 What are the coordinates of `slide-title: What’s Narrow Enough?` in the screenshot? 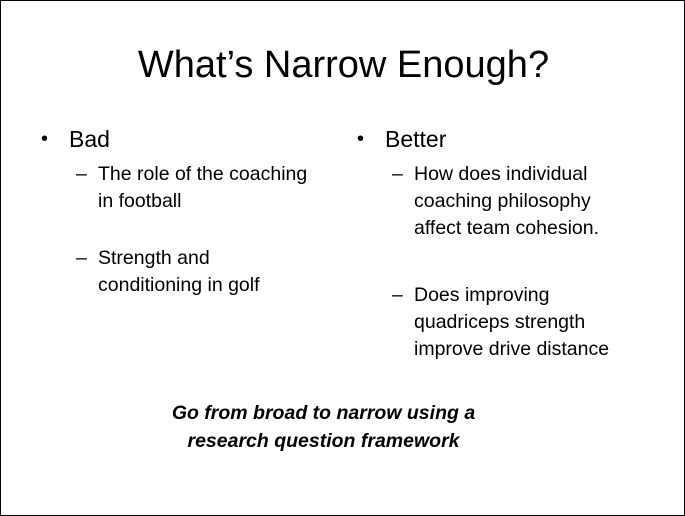 It's located at (343, 65).